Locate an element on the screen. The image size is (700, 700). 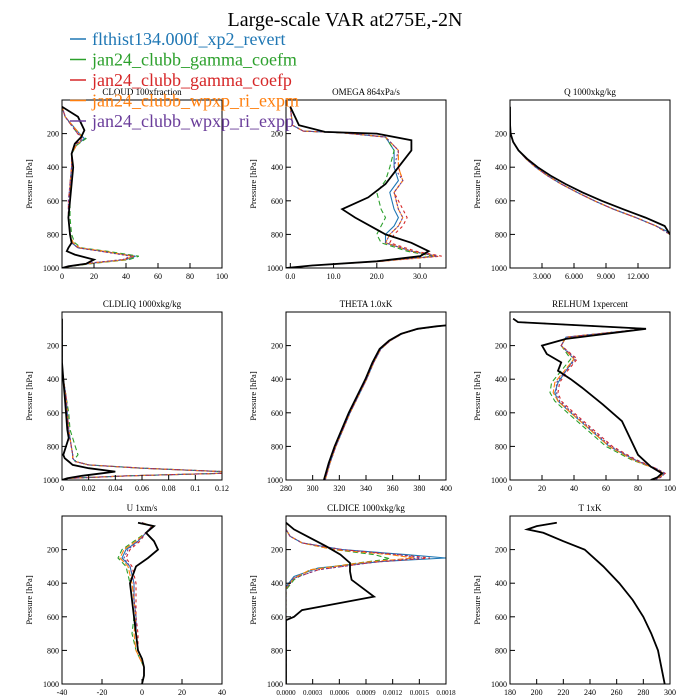
legend-entry: jan24_clubb_gamma_coefp is located at coordinates (191, 80).